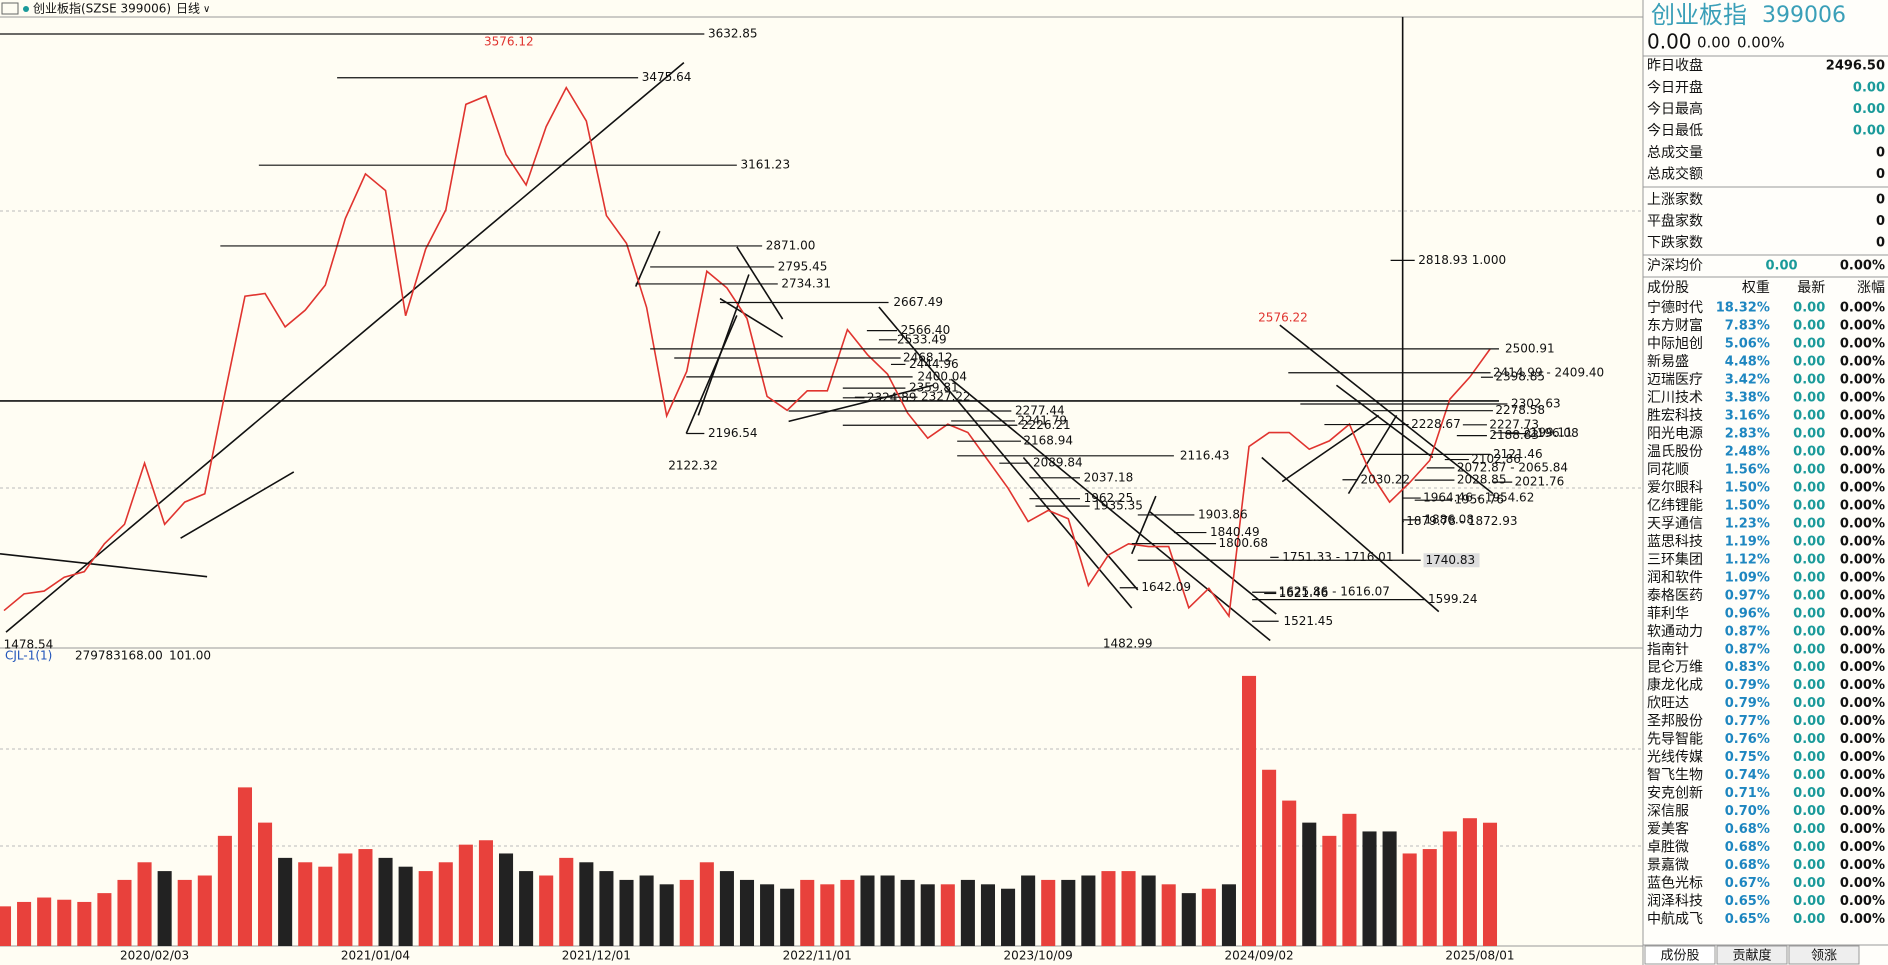 Image resolution: width=1888 pixels, height=965 pixels. What do you see at coordinates (119, 656) in the screenshot?
I see `indicator-value: 279783168.00` at bounding box center [119, 656].